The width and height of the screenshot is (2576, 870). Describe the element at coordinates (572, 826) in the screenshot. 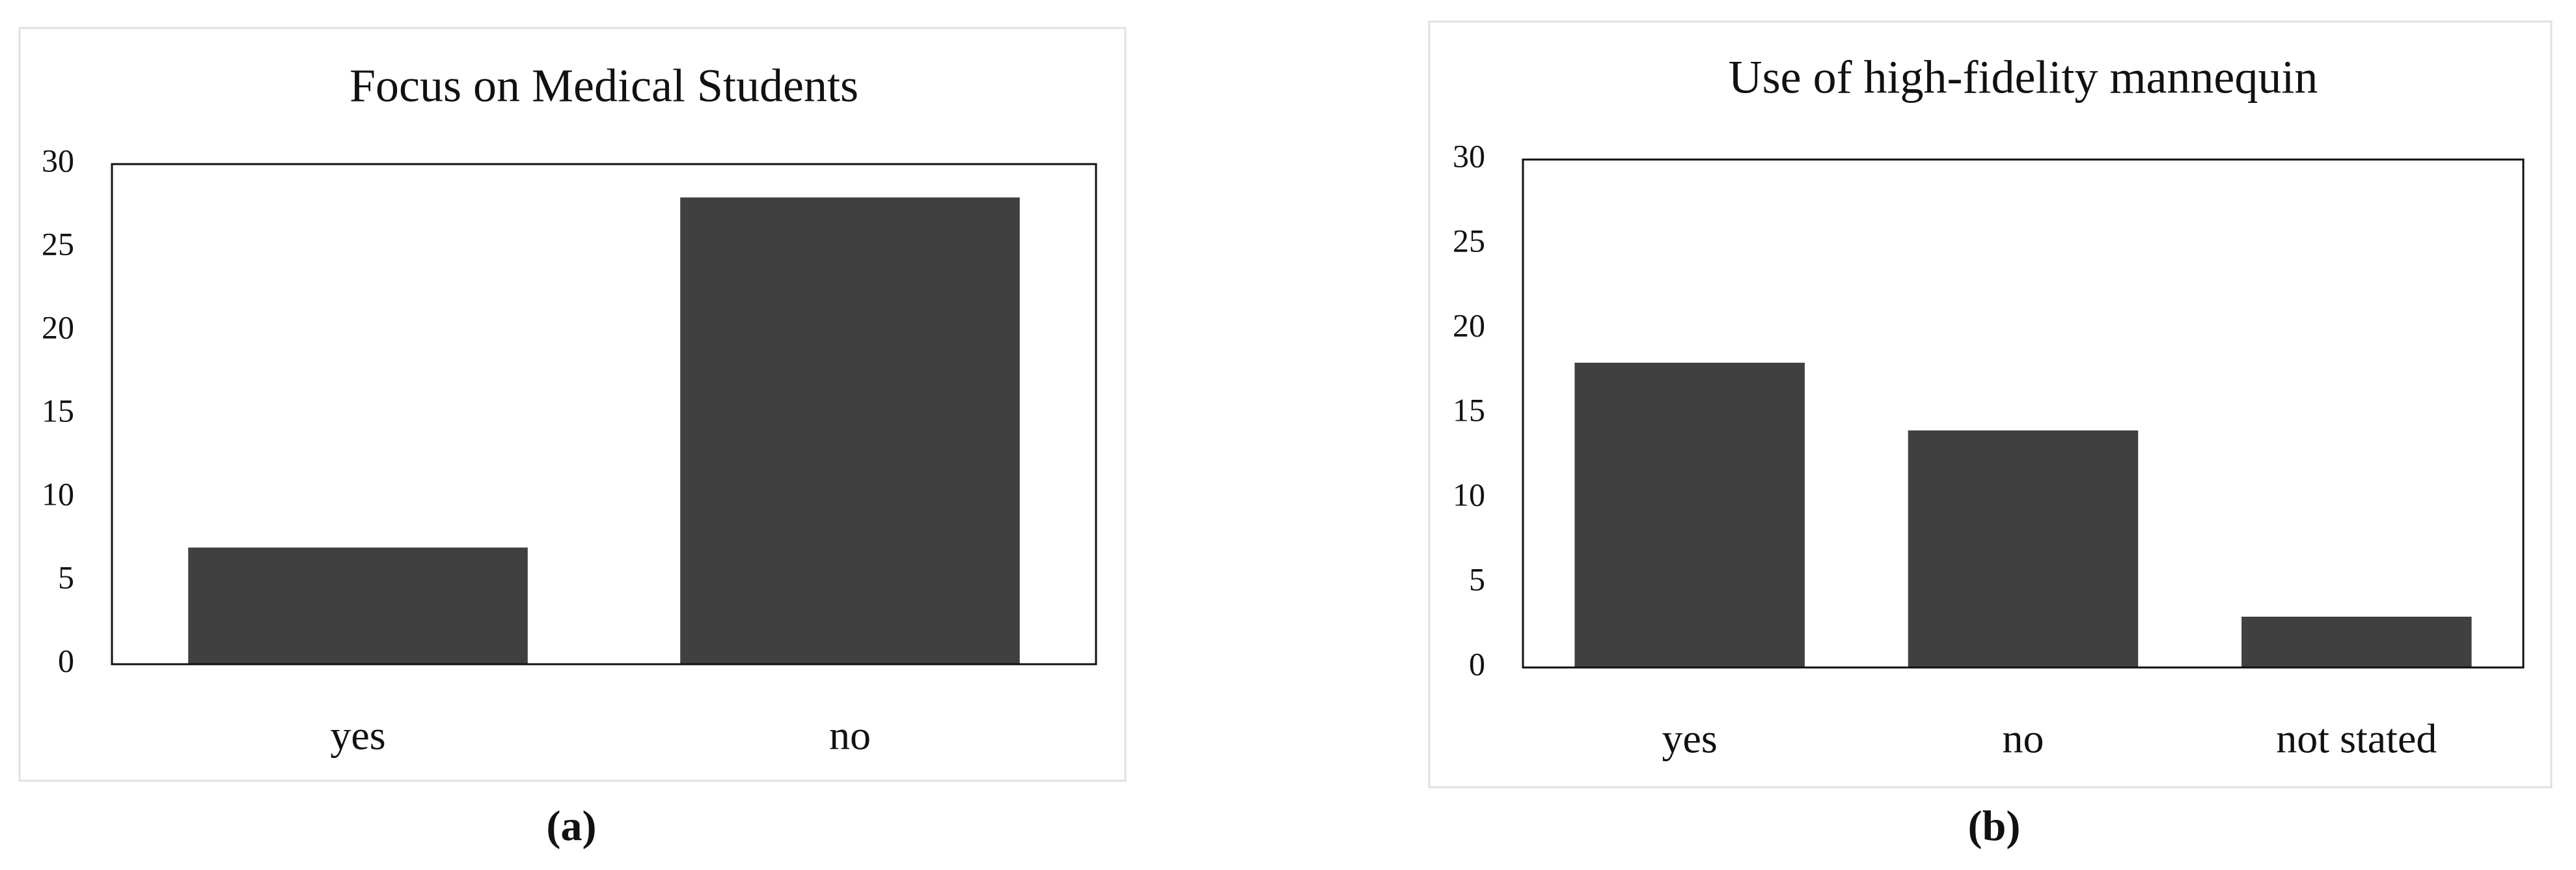

I see `caption: (a)` at that location.